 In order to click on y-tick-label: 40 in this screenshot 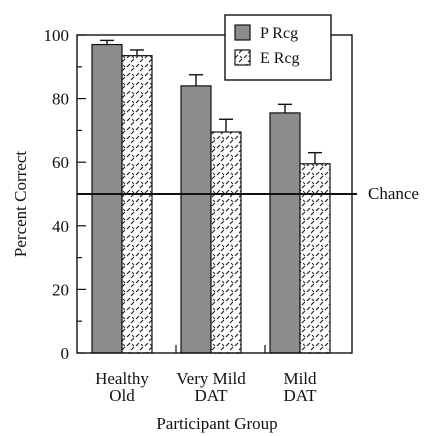, I will do `click(60, 226)`.